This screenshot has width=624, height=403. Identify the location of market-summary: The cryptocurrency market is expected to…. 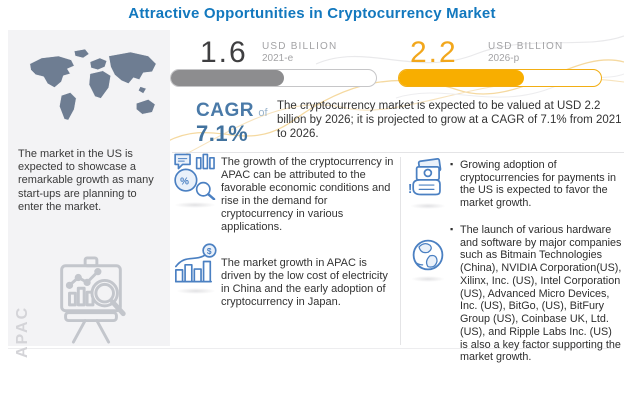
(449, 120).